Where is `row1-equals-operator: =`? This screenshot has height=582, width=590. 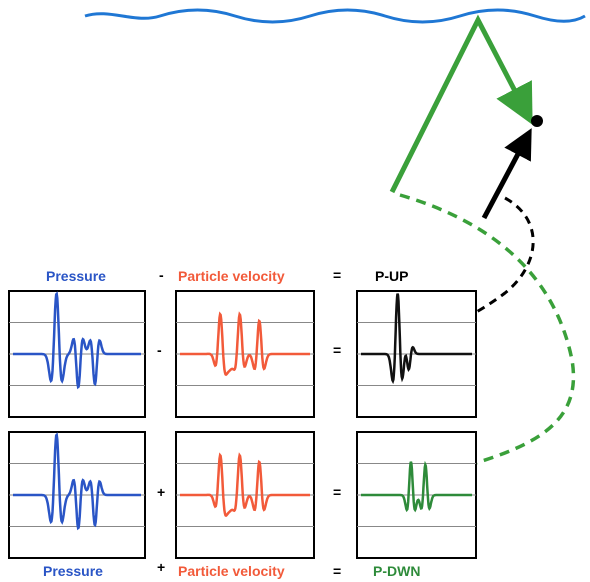
row1-equals-operator: = is located at coordinates (337, 350).